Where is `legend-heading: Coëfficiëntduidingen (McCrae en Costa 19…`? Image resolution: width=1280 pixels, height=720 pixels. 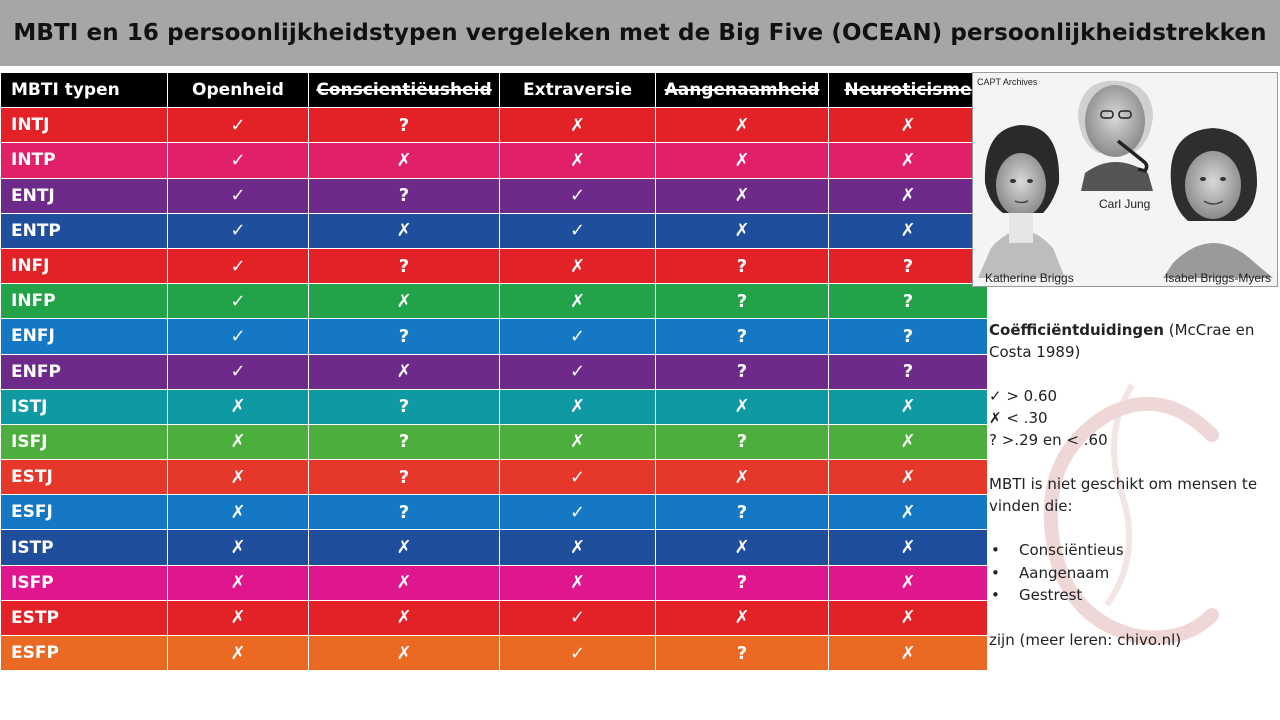 legend-heading: Coëfficiëntduidingen (McCrae en Costa 19… is located at coordinates (1124, 341).